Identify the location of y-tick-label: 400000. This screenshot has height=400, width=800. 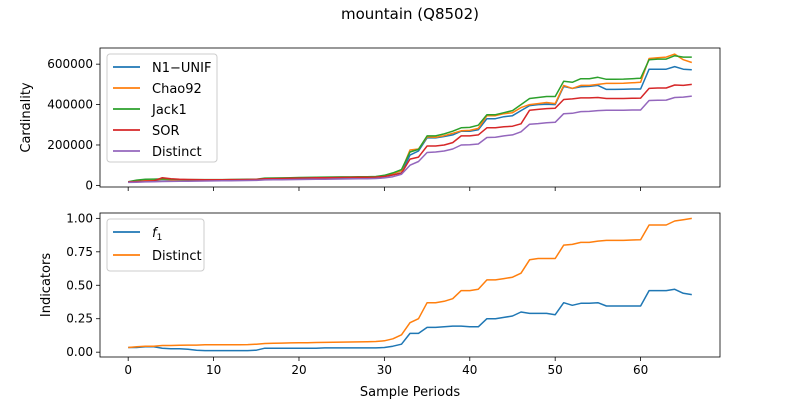
(70, 105).